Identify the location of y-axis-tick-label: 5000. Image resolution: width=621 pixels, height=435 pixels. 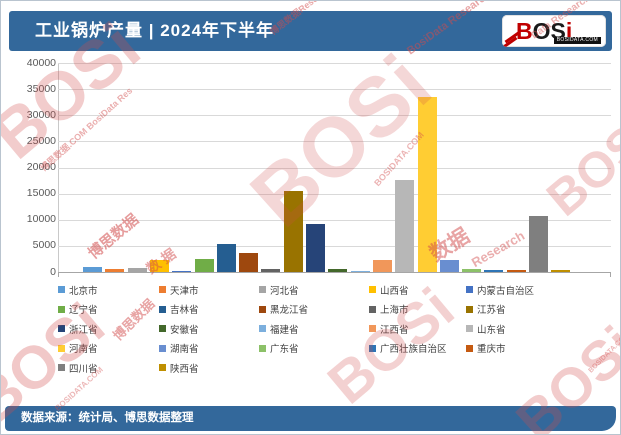
(44, 245).